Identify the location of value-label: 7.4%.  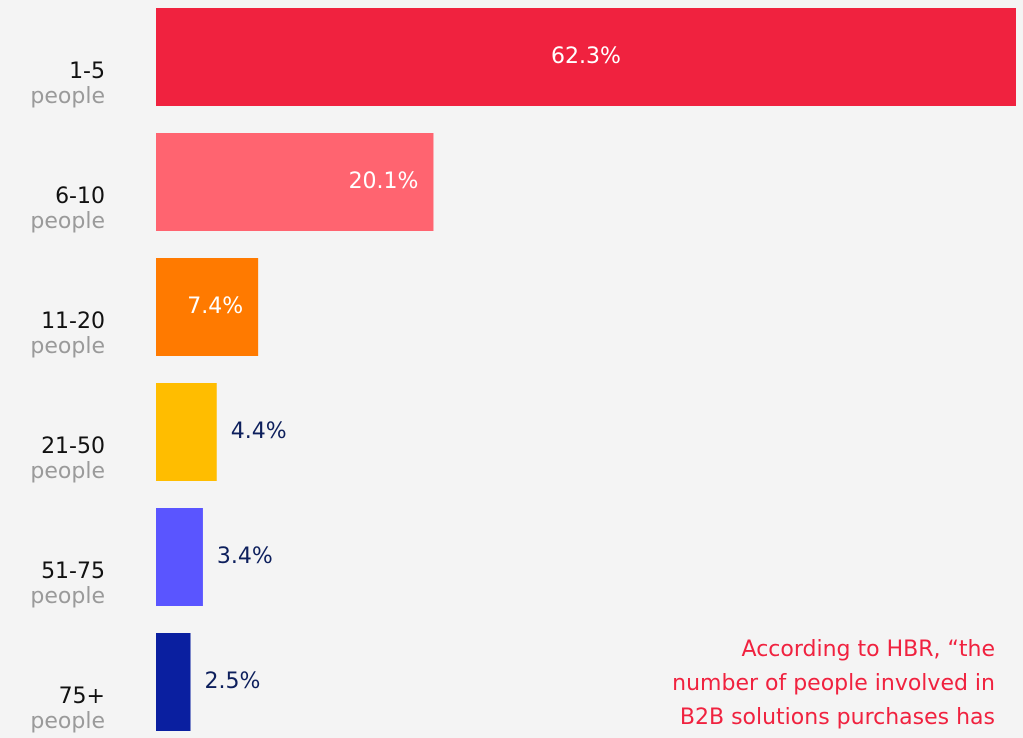
(215, 306).